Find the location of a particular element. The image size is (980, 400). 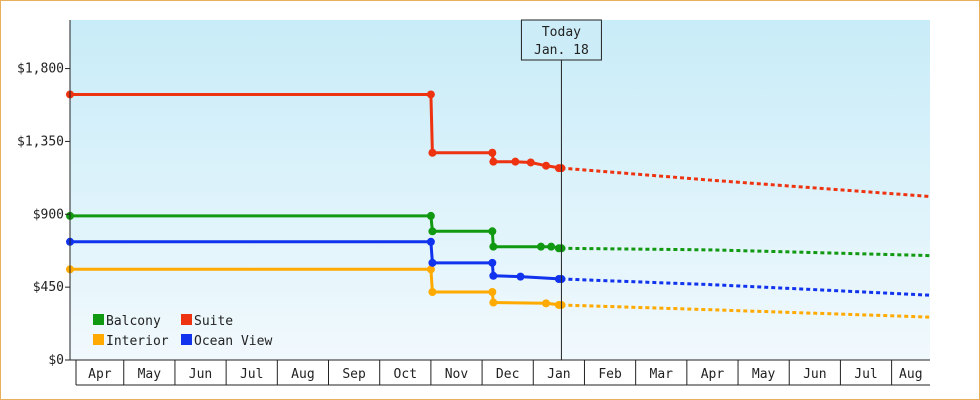

legend-label: Ocean View is located at coordinates (233, 341).